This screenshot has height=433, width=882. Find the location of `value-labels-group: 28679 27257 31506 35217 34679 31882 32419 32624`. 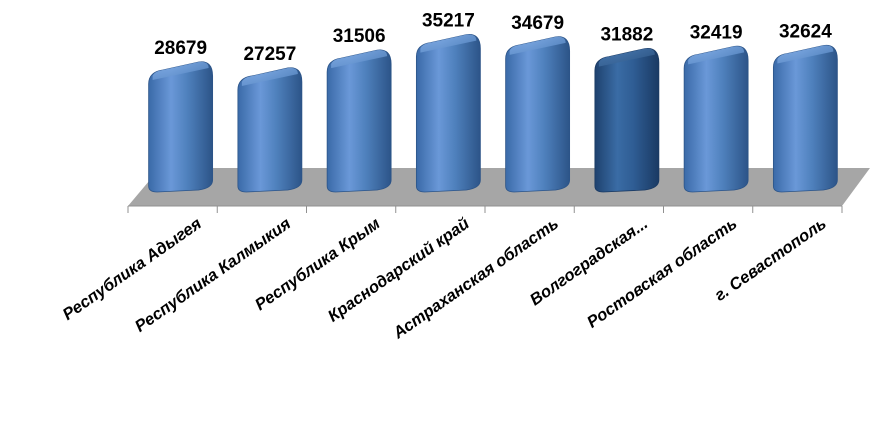

value-labels-group: 28679 27257 31506 35217 34679 31882 32419 32624 is located at coordinates (493, 38).